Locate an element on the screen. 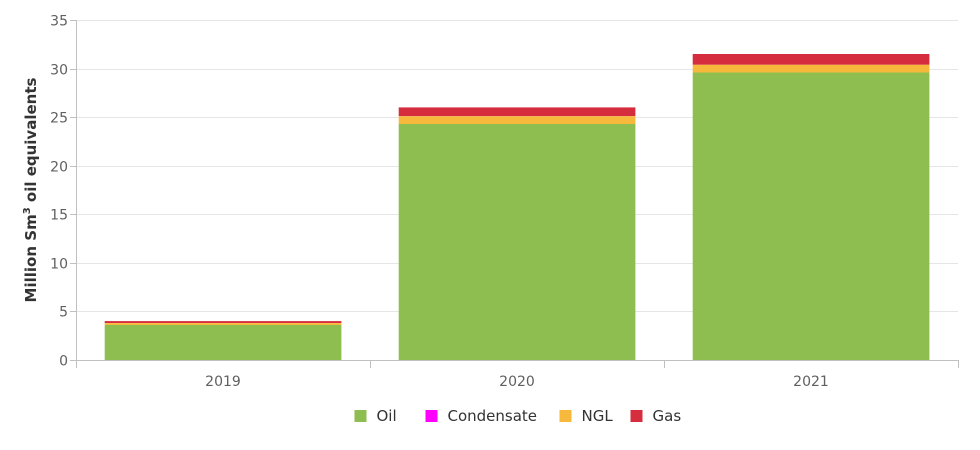  legend-label: NGL is located at coordinates (598, 416).